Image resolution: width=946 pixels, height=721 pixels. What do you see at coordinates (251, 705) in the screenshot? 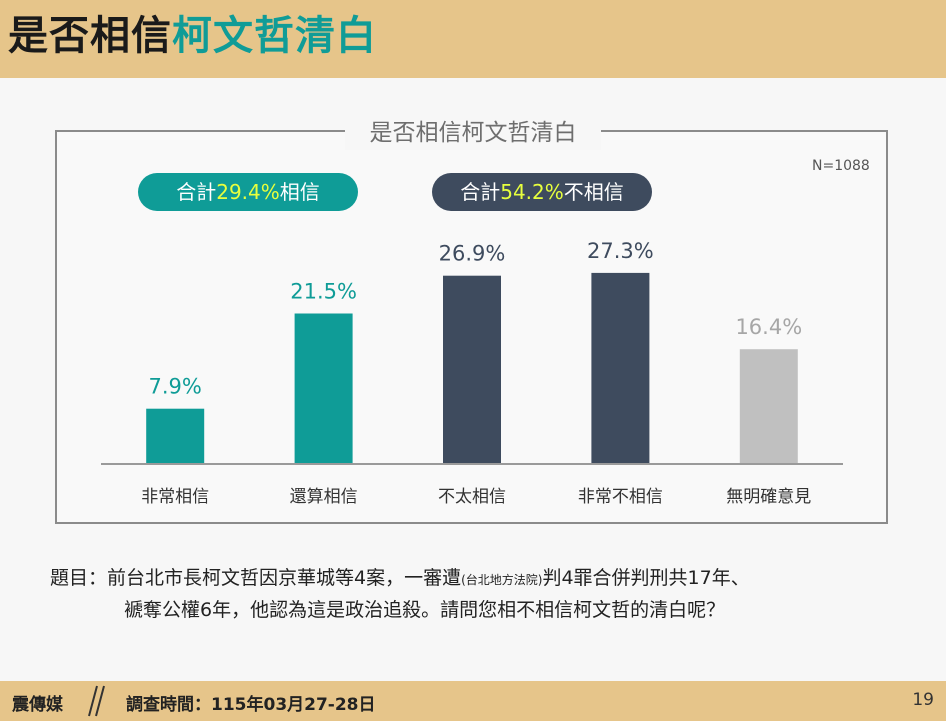
I see `survey-date: 調查時間：115年03月27-28日` at bounding box center [251, 705].